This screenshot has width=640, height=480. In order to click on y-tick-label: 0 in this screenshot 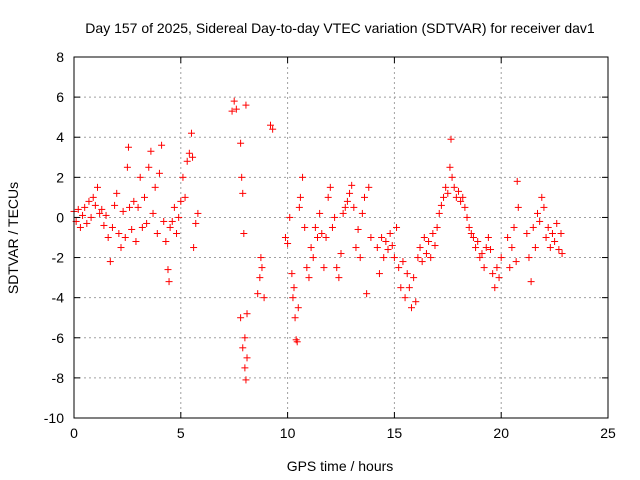, I will do `click(60, 217)`.